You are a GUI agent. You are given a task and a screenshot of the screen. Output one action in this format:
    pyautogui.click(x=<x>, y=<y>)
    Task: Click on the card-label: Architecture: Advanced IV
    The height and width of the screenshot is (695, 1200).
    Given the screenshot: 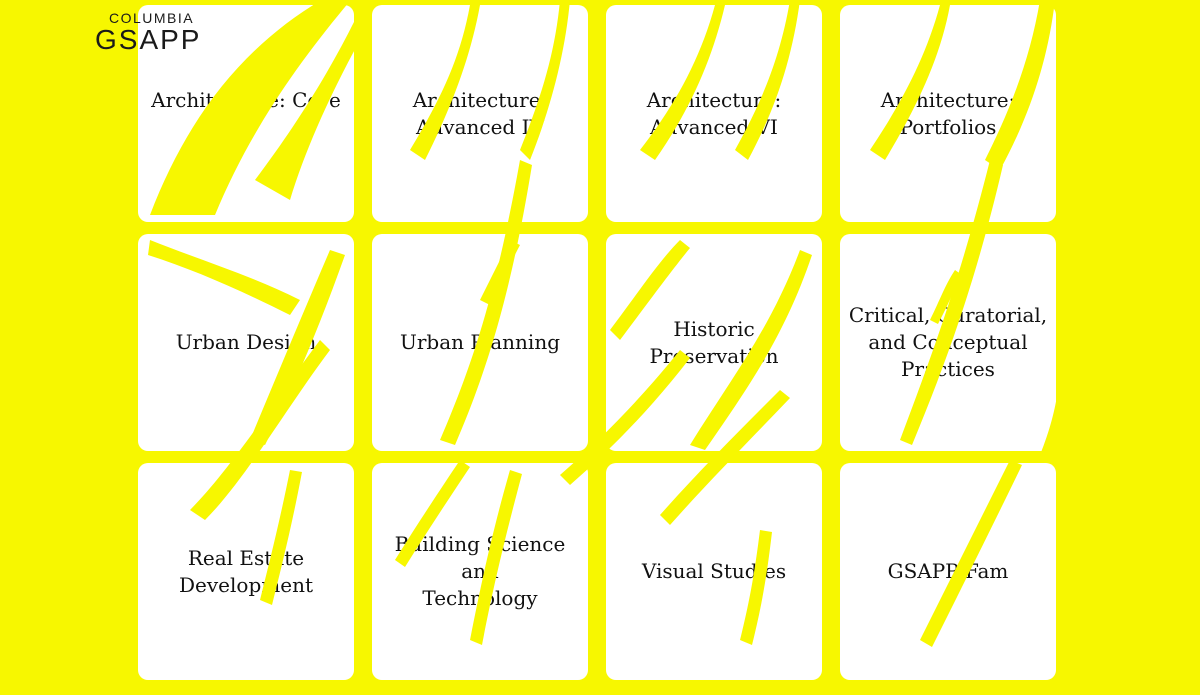 What is the action you would take?
    pyautogui.click(x=480, y=113)
    